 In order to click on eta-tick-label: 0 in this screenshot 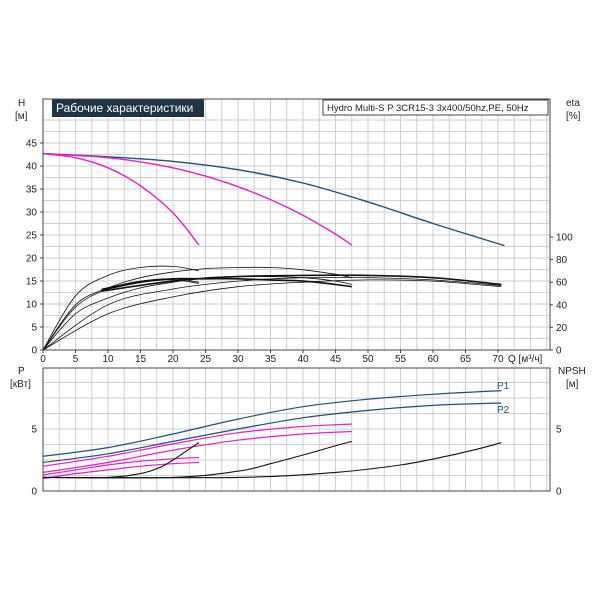, I will do `click(559, 351)`.